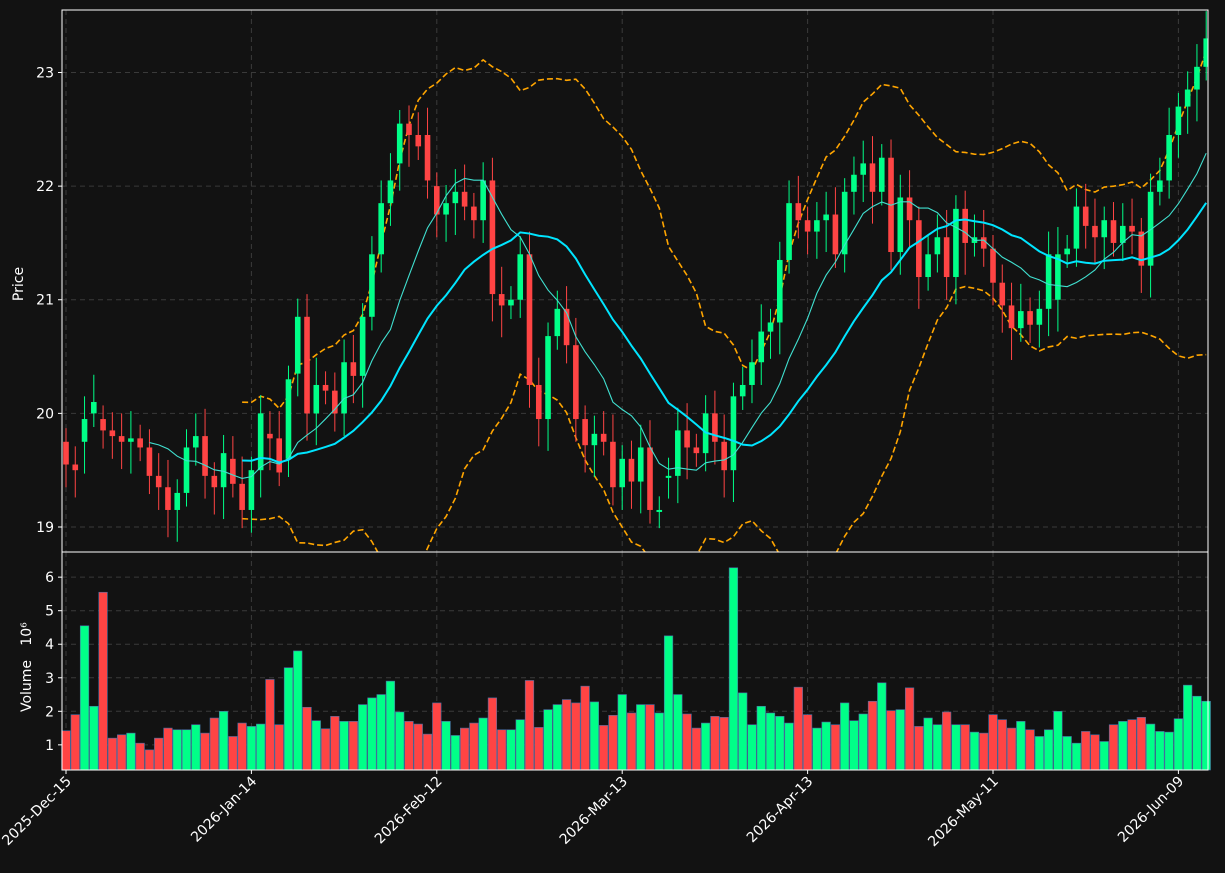  I want to click on volume-exponent-label: 10⁶, so click(27, 634).